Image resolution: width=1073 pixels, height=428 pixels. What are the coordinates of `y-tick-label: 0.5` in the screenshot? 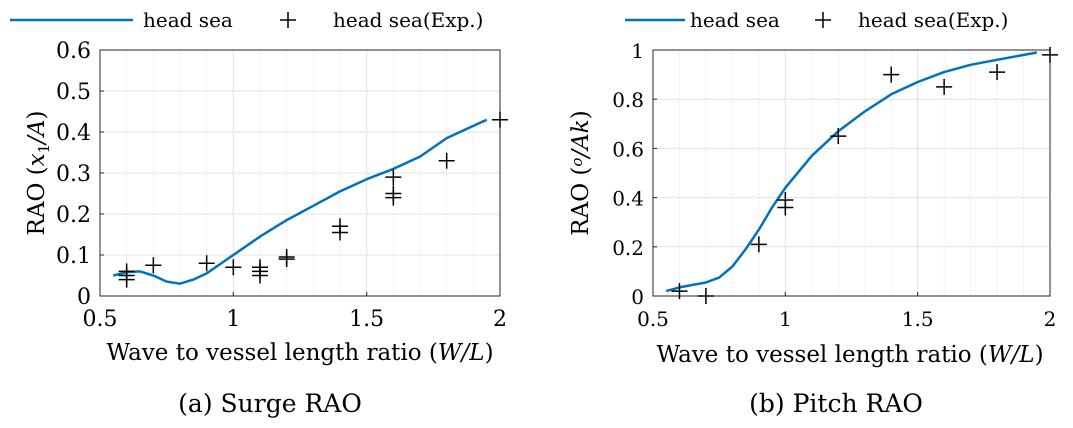 It's located at (73, 92).